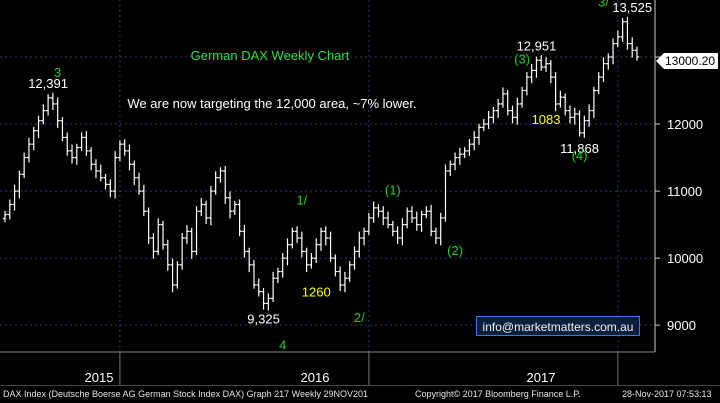 Image resolution: width=720 pixels, height=403 pixels. What do you see at coordinates (541, 377) in the screenshot?
I see `x-tick-label: 2017` at bounding box center [541, 377].